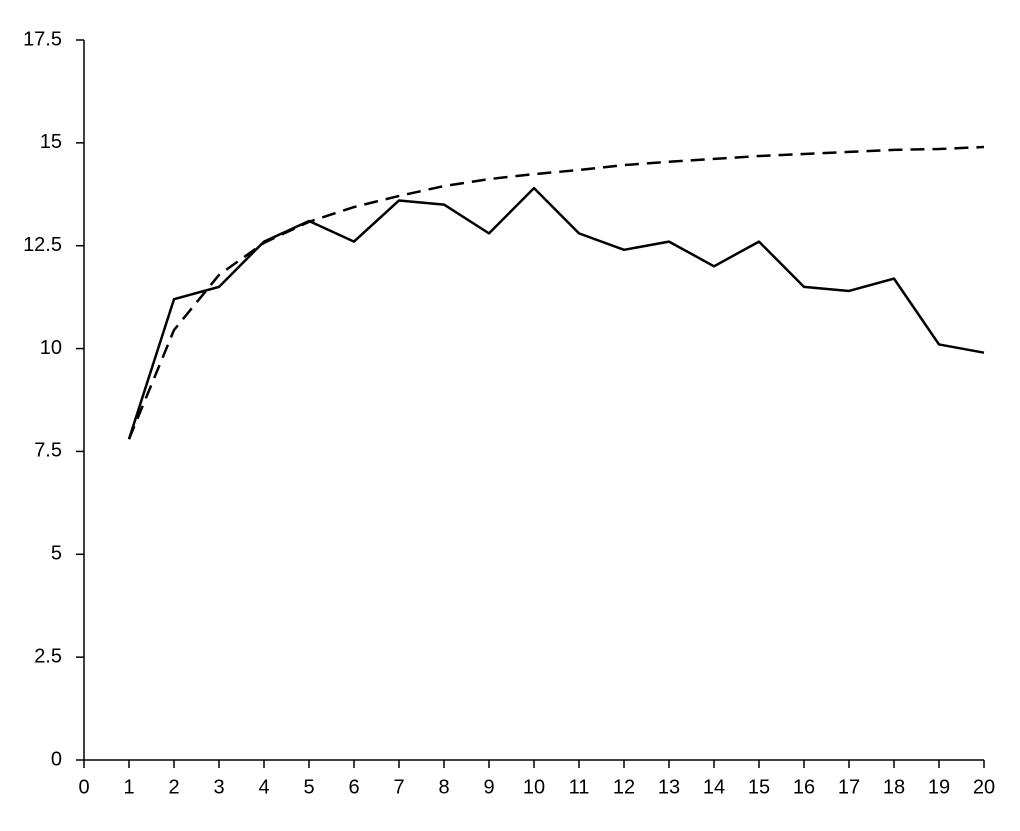 The image size is (1020, 831). What do you see at coordinates (353, 787) in the screenshot?
I see `x-tick-label: 6` at bounding box center [353, 787].